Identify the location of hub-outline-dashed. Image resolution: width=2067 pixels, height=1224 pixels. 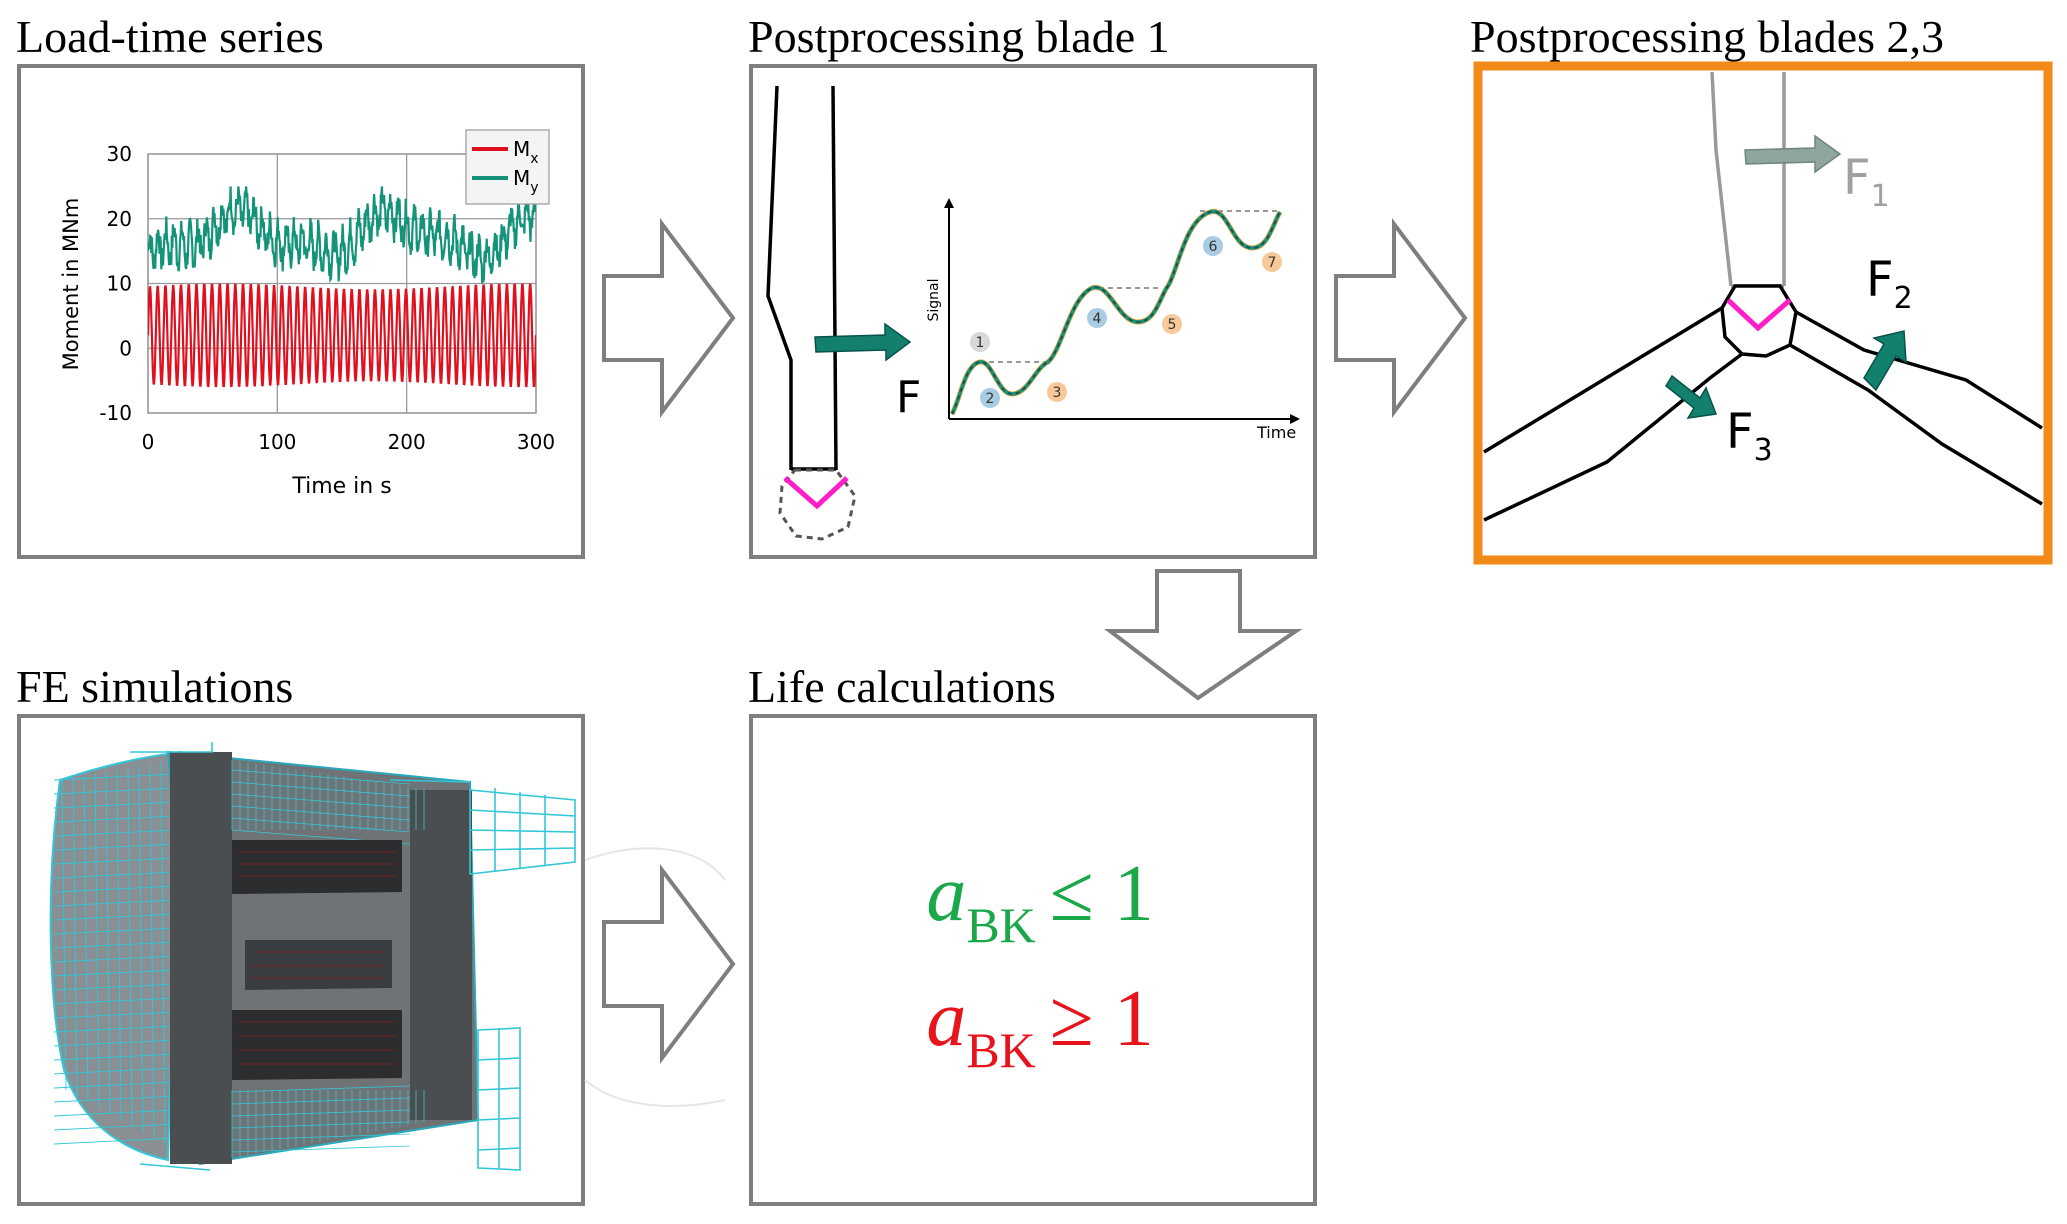
(817, 504).